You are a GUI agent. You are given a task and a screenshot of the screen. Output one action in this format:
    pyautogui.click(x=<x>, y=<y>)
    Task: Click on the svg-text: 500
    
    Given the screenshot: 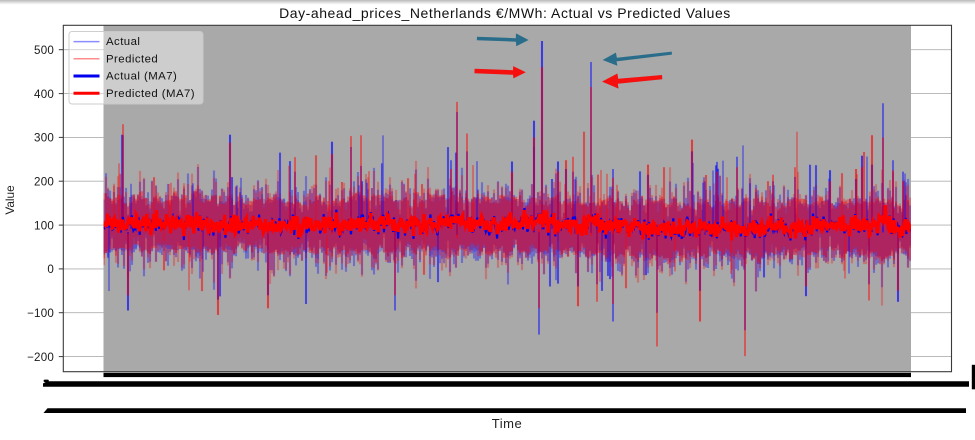 What is the action you would take?
    pyautogui.click(x=44, y=50)
    